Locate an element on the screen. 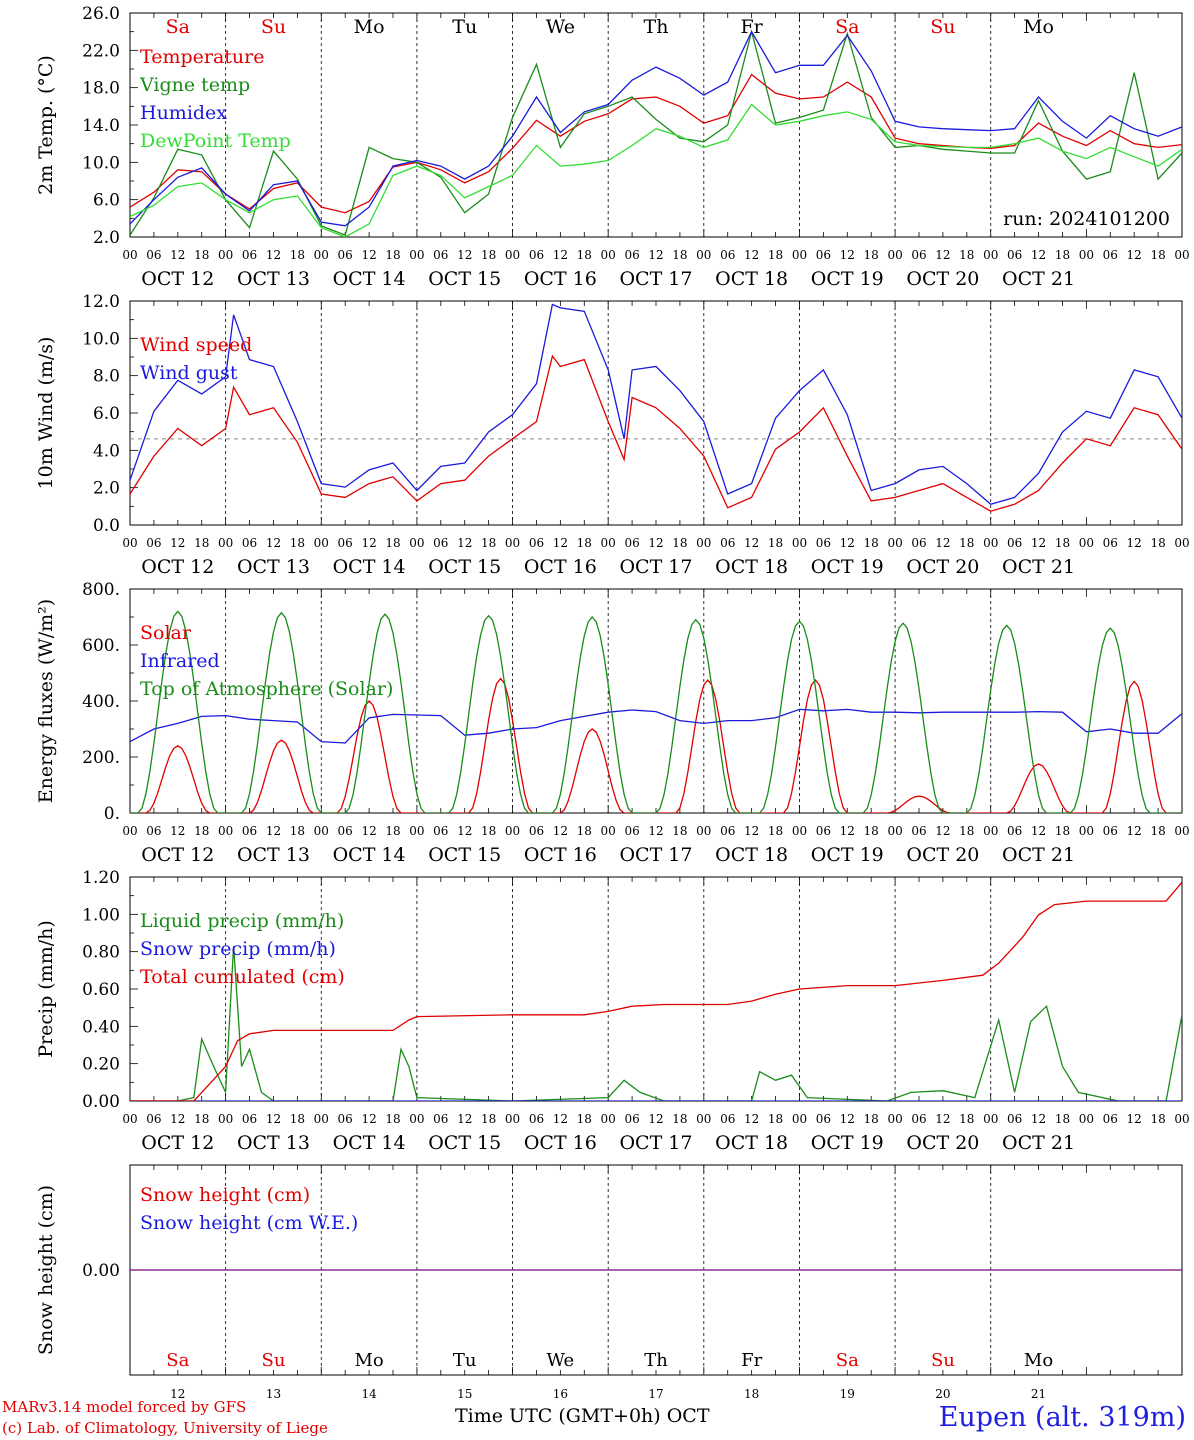 This screenshot has height=1440, width=1194. station-name: Eupen (alt. 319m) is located at coordinates (1062, 1417).